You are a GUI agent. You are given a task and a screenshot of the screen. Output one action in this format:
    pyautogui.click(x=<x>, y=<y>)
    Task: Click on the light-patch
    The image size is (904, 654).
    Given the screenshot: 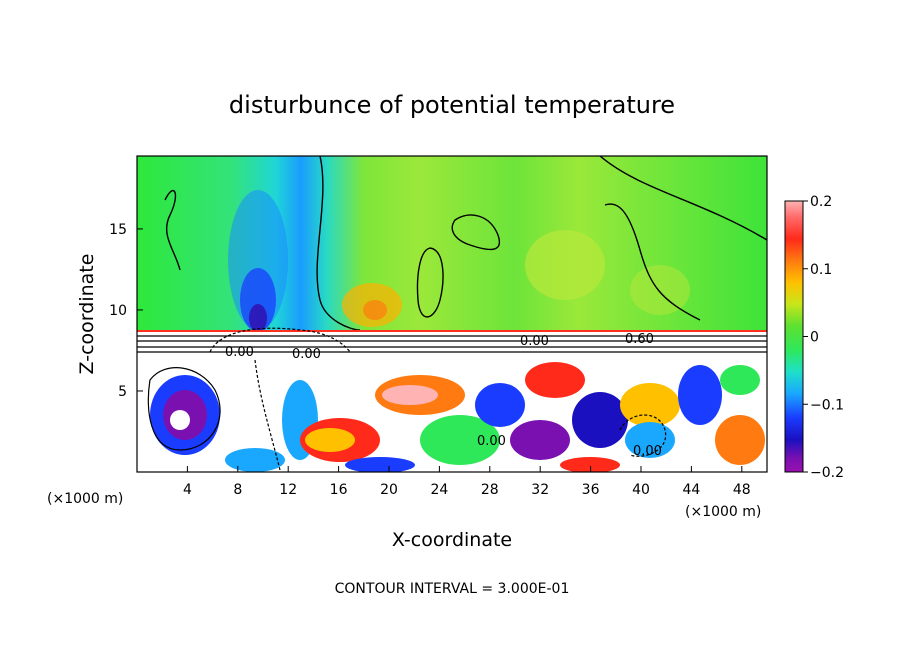 What is the action you would take?
    pyautogui.click(x=565, y=265)
    